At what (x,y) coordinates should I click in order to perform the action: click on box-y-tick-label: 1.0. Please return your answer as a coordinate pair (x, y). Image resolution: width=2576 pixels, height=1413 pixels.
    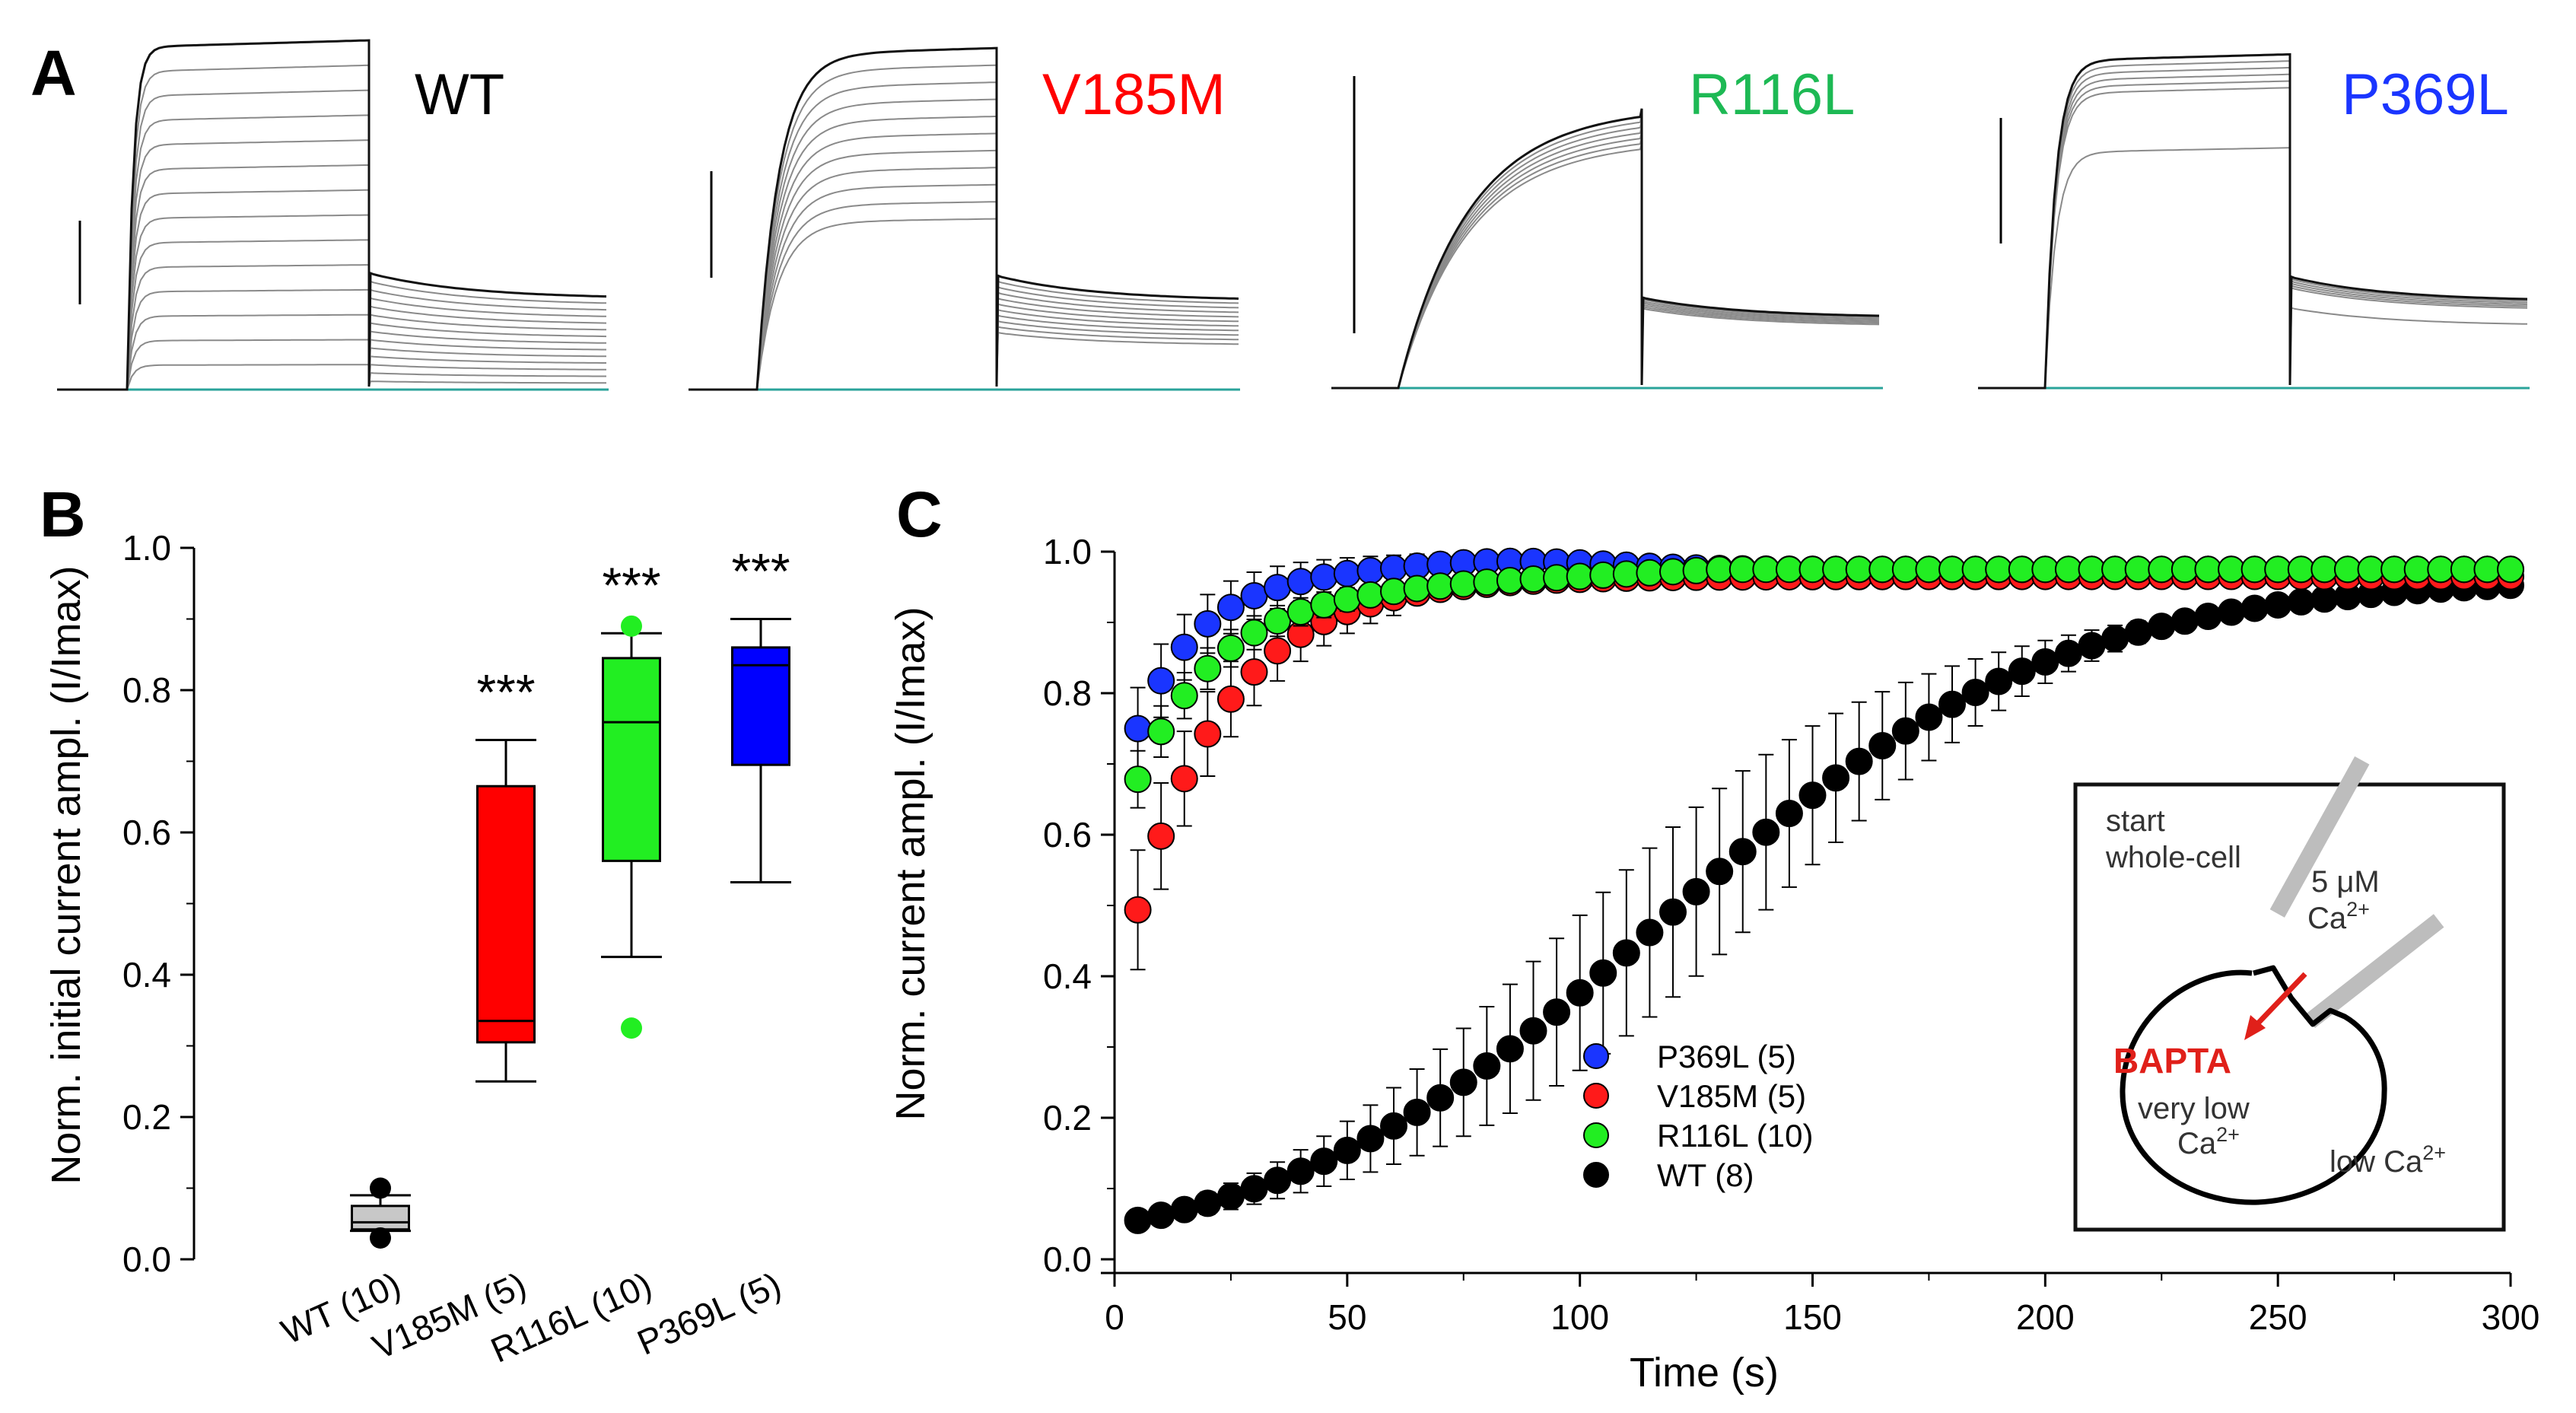
    Looking at the image, I should click on (146, 548).